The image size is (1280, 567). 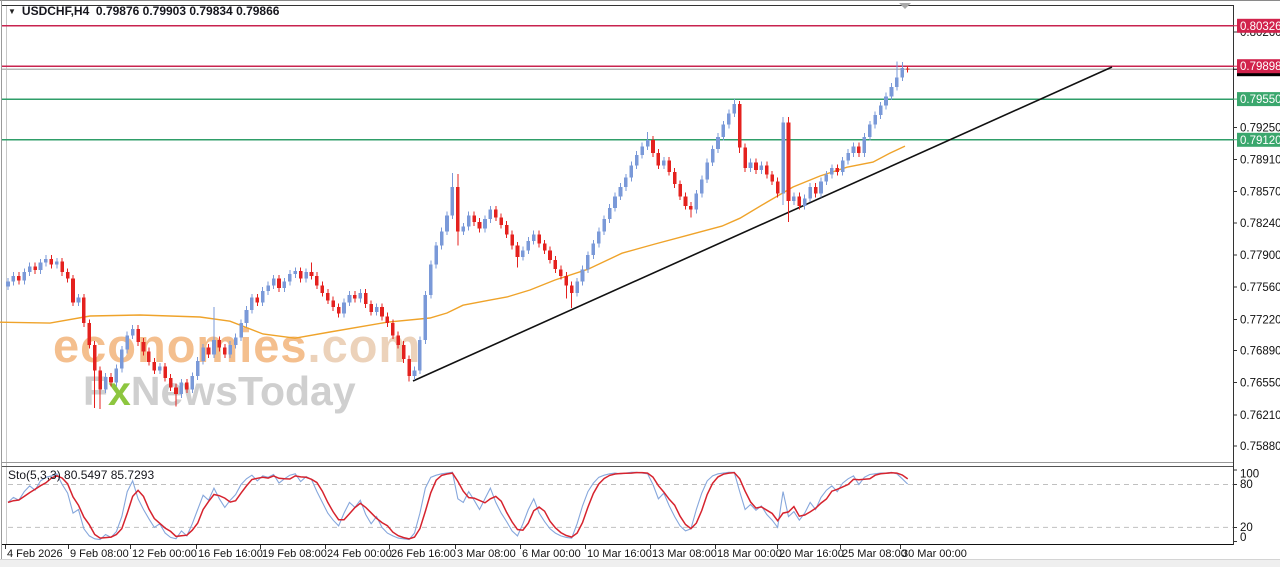 What do you see at coordinates (12, 11) in the screenshot?
I see `chevron-down-icon: ▼` at bounding box center [12, 11].